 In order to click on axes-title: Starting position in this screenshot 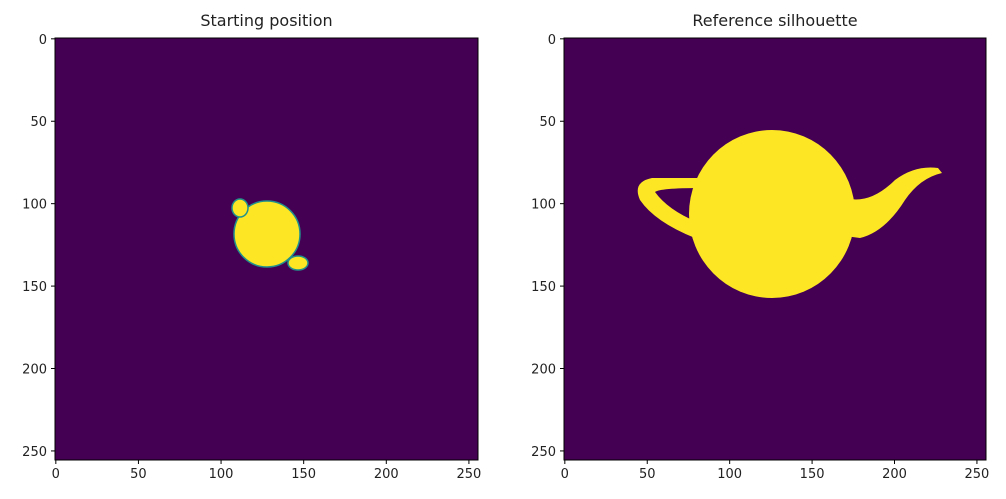, I will do `click(266, 20)`.